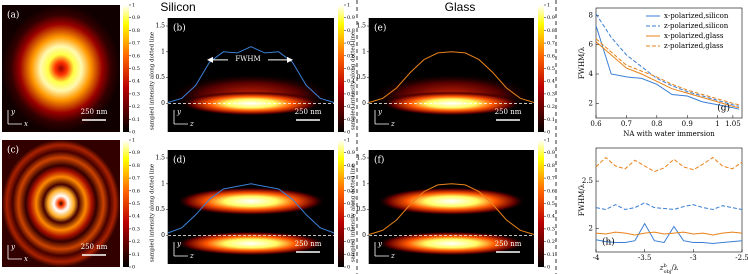  I want to click on axis-glyph-label: z, so click(392, 256).